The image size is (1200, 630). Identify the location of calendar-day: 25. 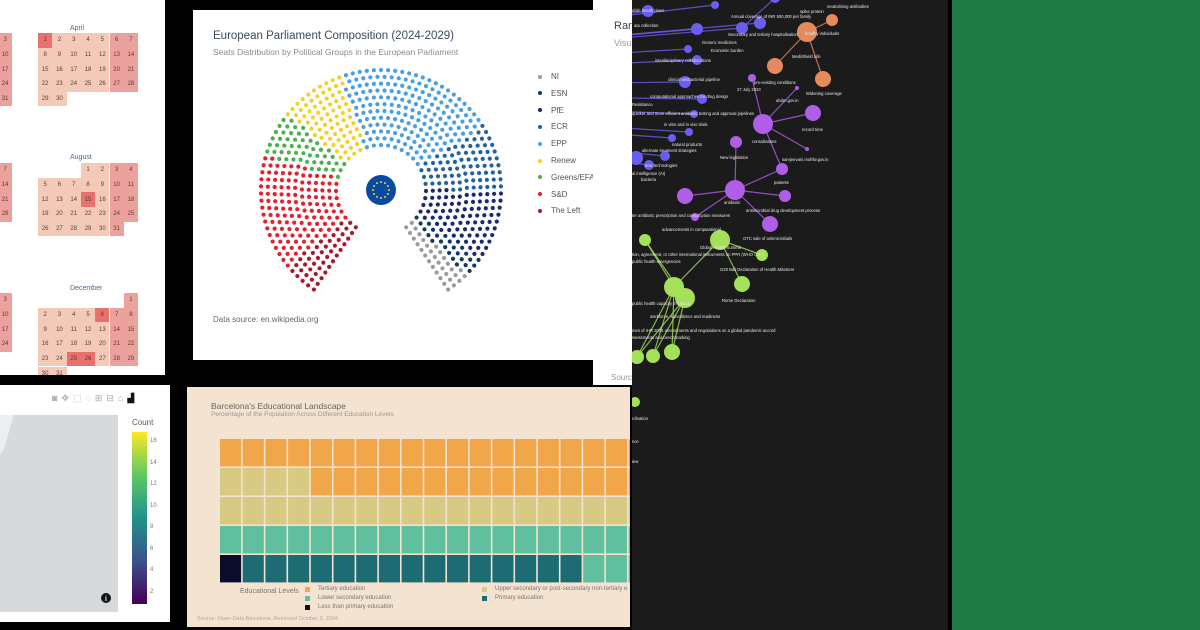
(73, 359).